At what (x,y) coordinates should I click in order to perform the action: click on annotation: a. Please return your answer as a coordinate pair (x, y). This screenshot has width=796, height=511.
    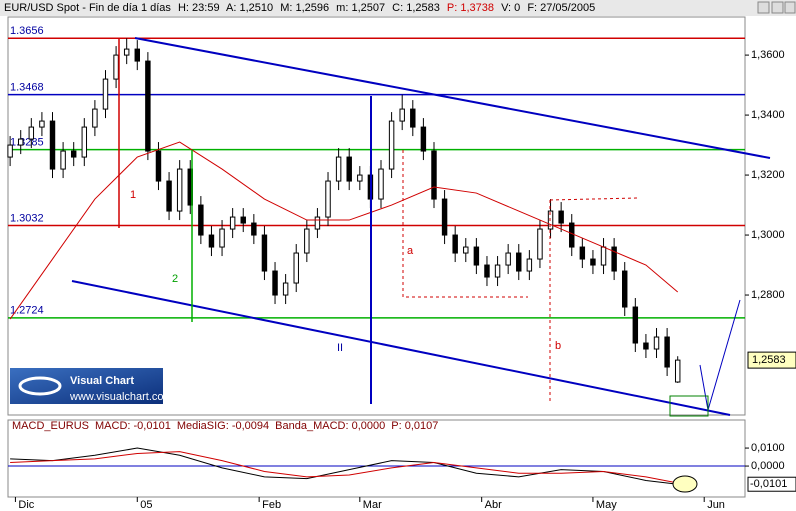
    Looking at the image, I should click on (410, 251).